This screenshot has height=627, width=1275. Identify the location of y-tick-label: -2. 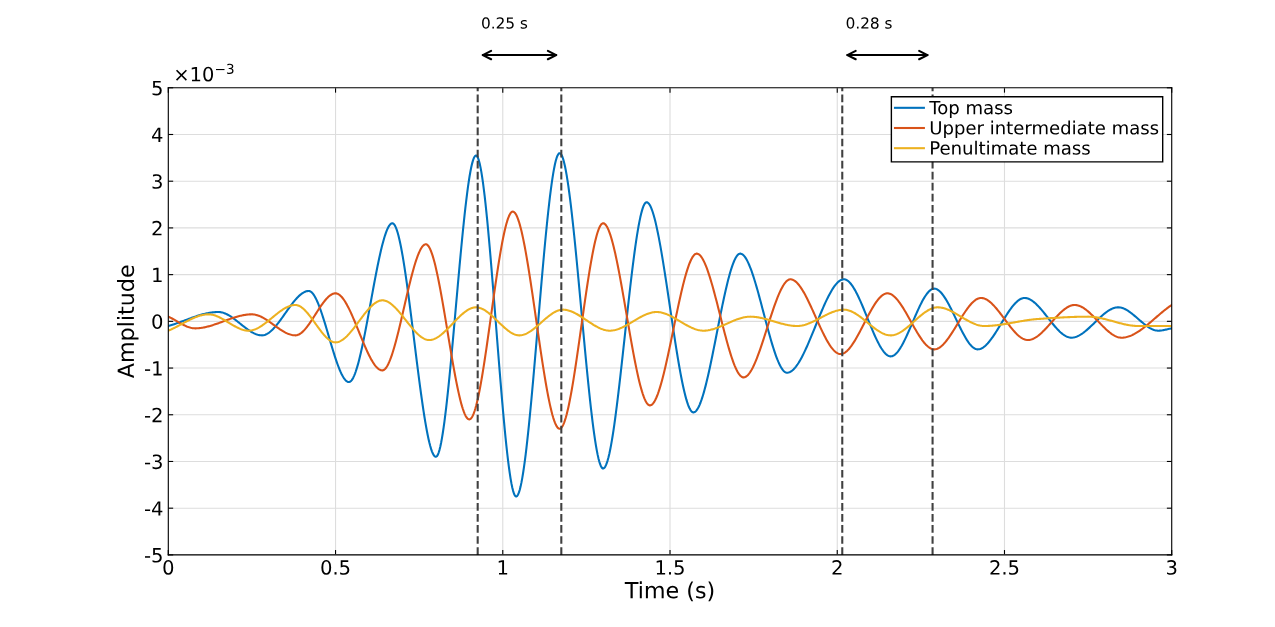
(153, 415).